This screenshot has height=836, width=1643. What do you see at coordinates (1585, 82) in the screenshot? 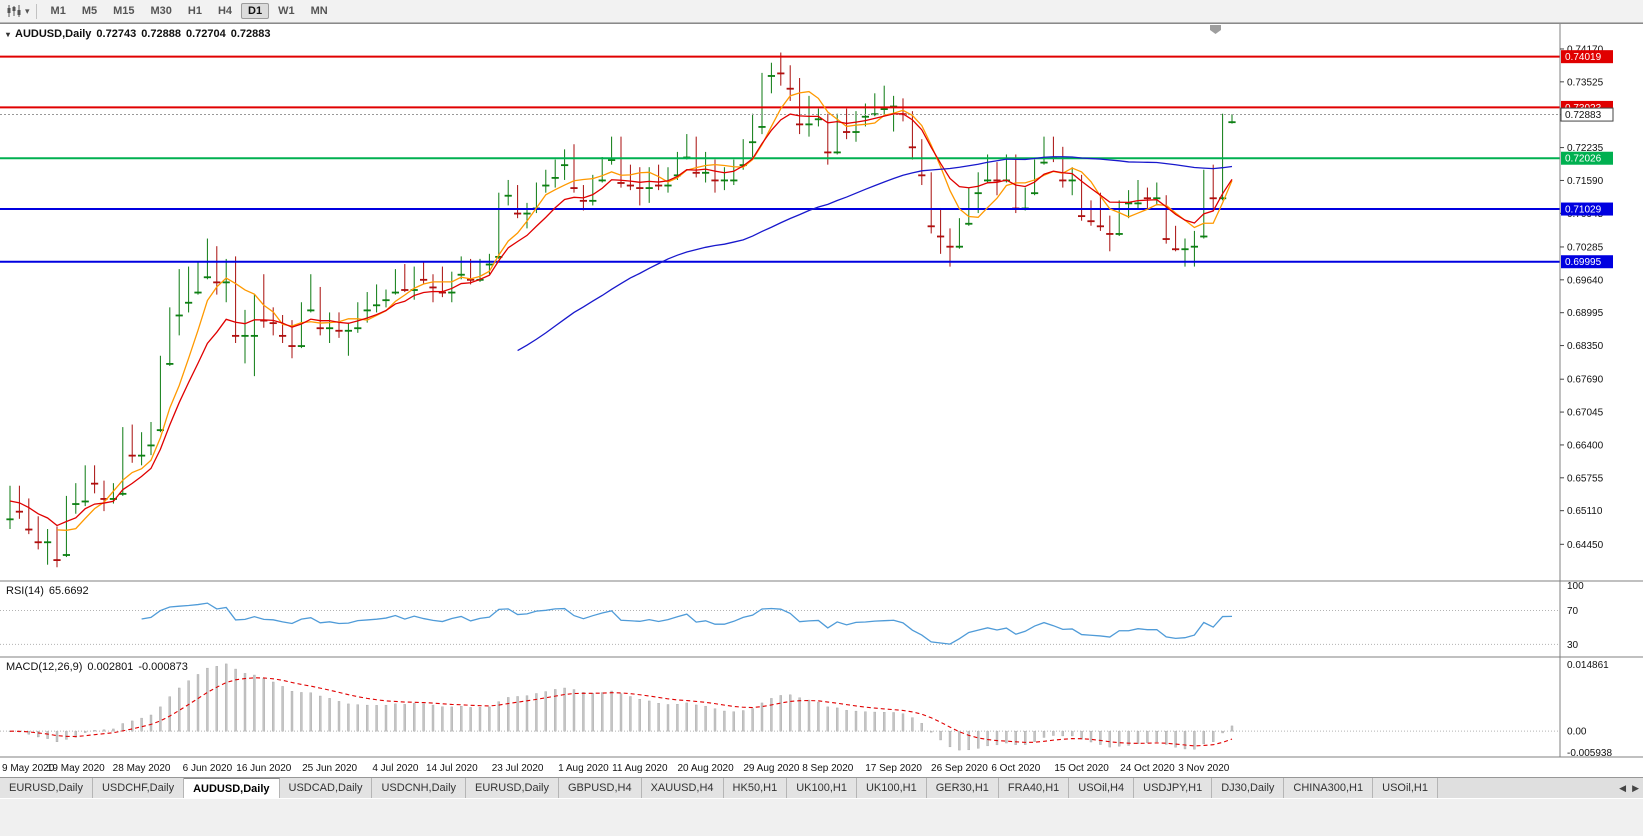
I see `price-axis-tick: 0.73525` at bounding box center [1585, 82].